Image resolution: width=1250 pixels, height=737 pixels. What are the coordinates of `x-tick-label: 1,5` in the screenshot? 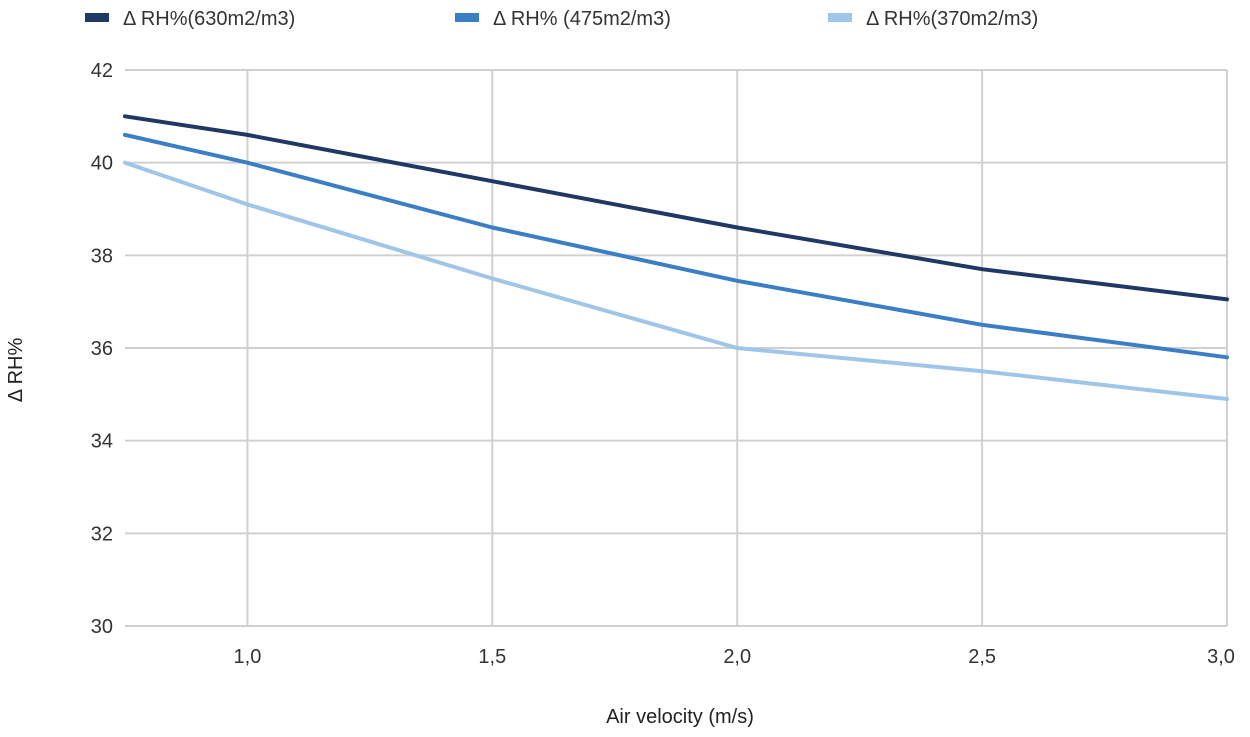 It's located at (492, 657).